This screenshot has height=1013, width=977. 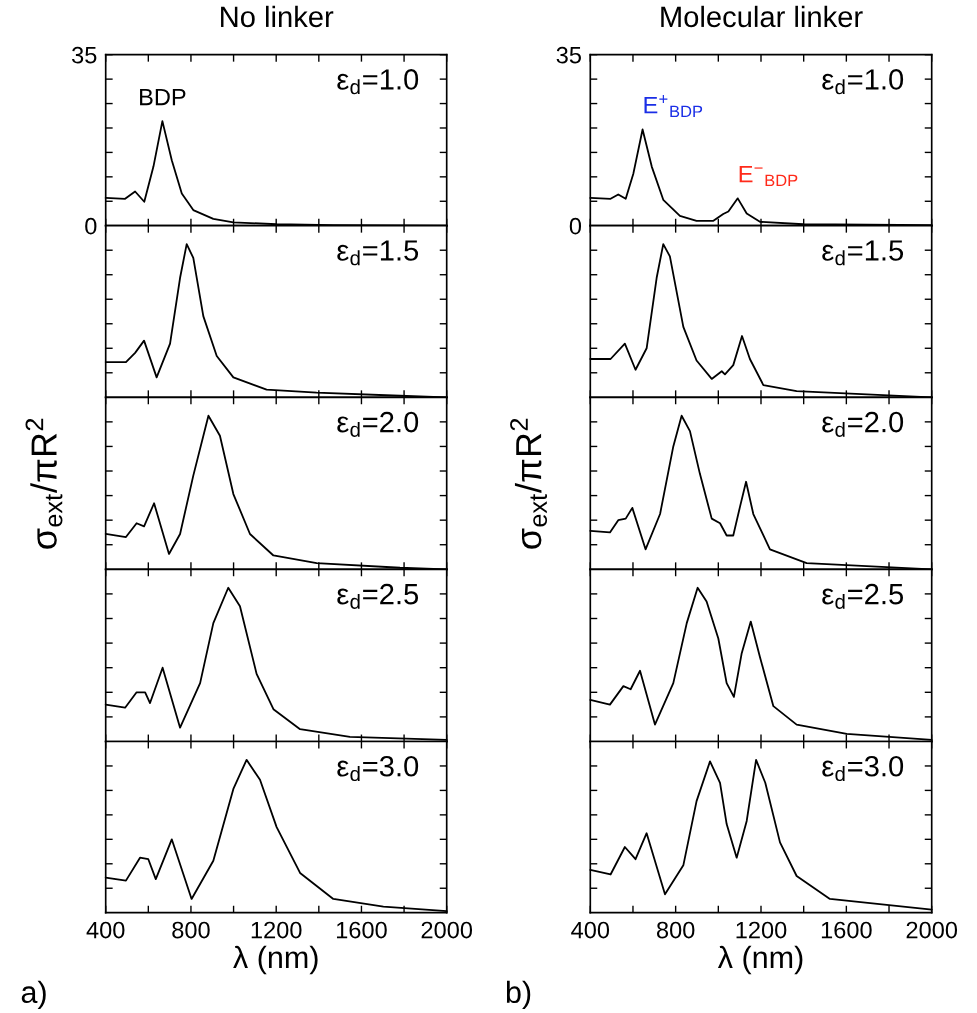 I want to click on text: b), so click(x=518, y=995).